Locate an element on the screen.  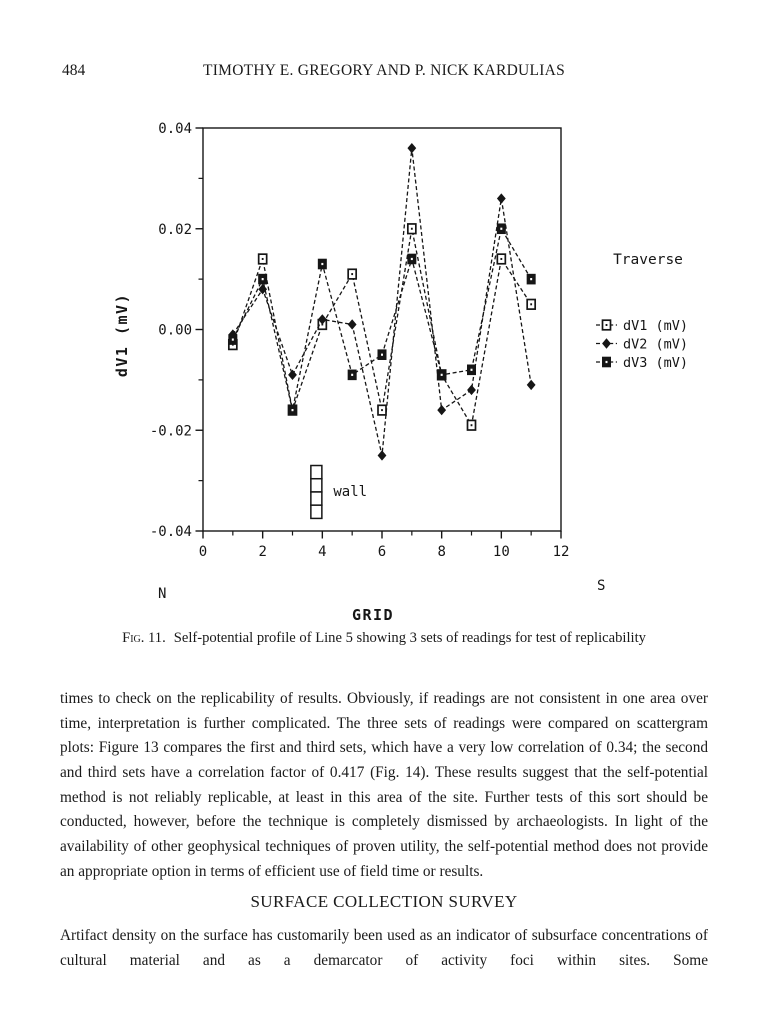
x-axis-title: GRID is located at coordinates (373, 615).